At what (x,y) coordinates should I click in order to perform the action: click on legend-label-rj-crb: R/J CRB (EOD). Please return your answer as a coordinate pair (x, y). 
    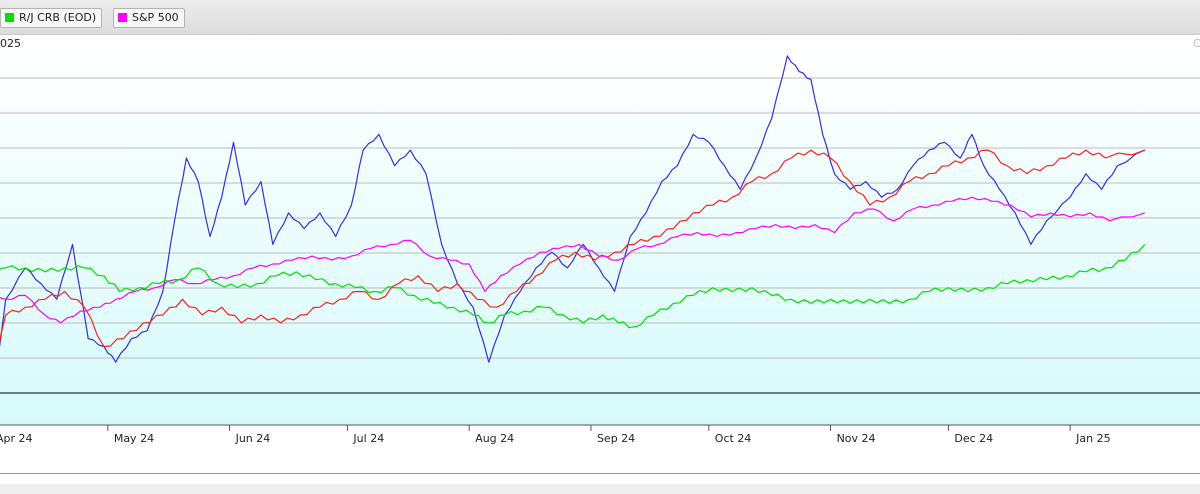
    Looking at the image, I should click on (58, 17).